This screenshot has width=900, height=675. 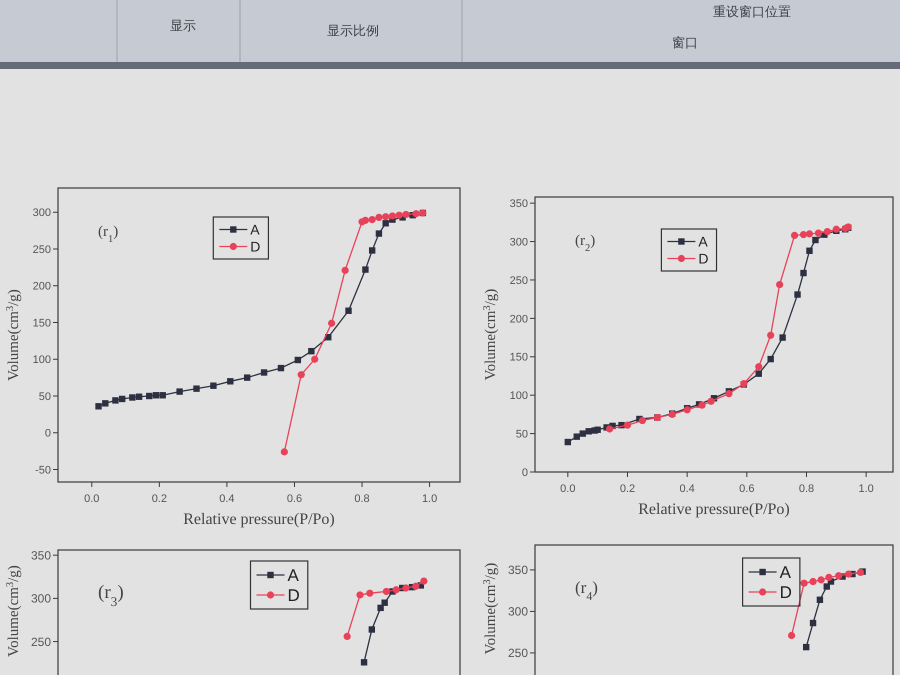 I want to click on x-tick-label: 1.0, so click(x=430, y=499).